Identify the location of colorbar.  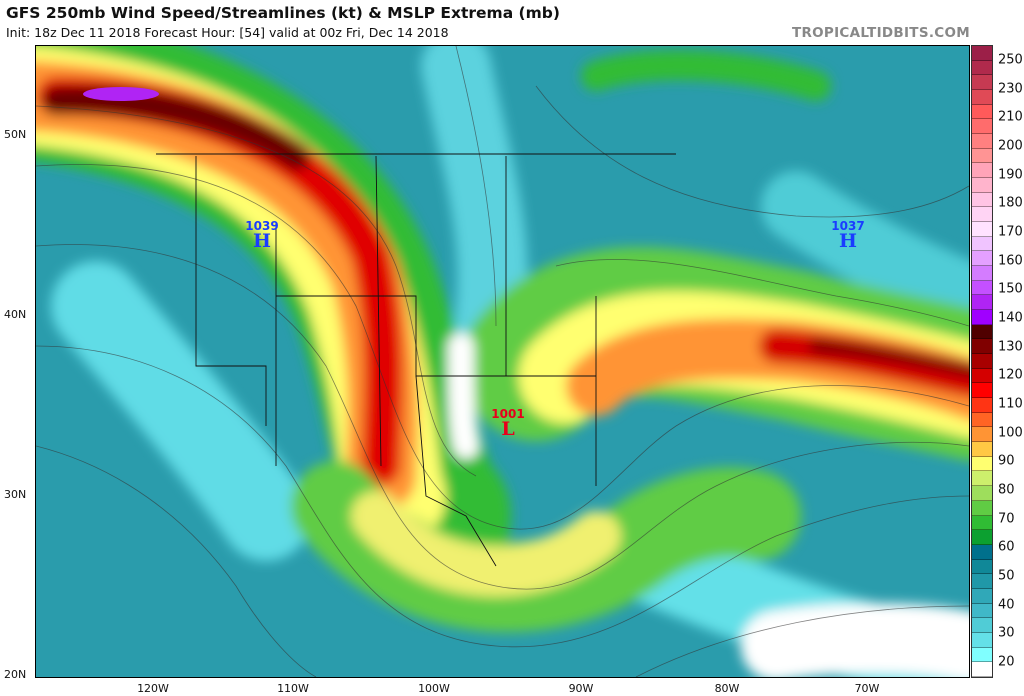
(982, 361).